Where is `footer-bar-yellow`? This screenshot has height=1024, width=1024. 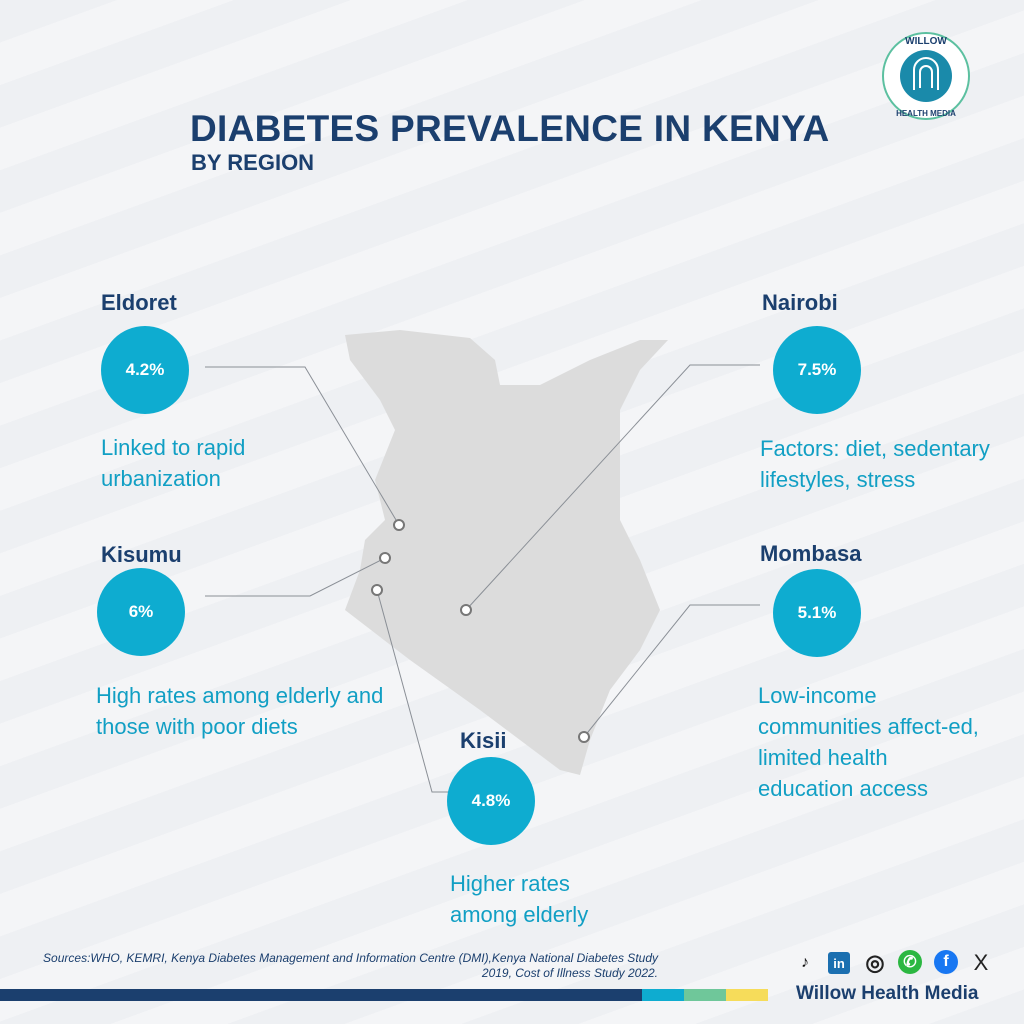
footer-bar-yellow is located at coordinates (747, 995).